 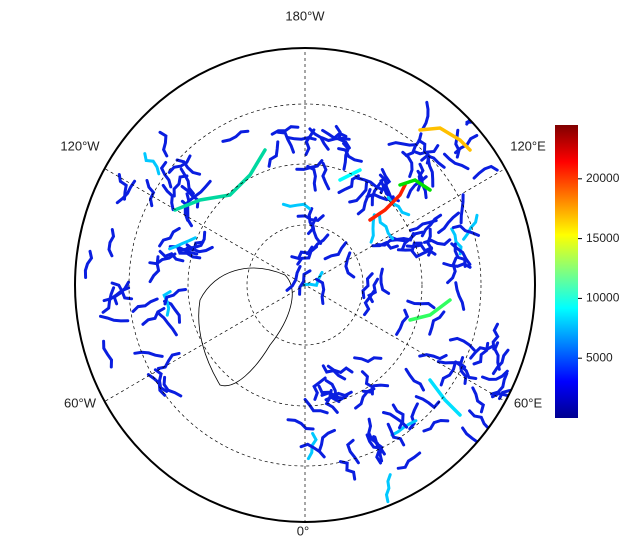 I want to click on colorbar: 5000 10000 15000 20000, so click(x=587, y=271).